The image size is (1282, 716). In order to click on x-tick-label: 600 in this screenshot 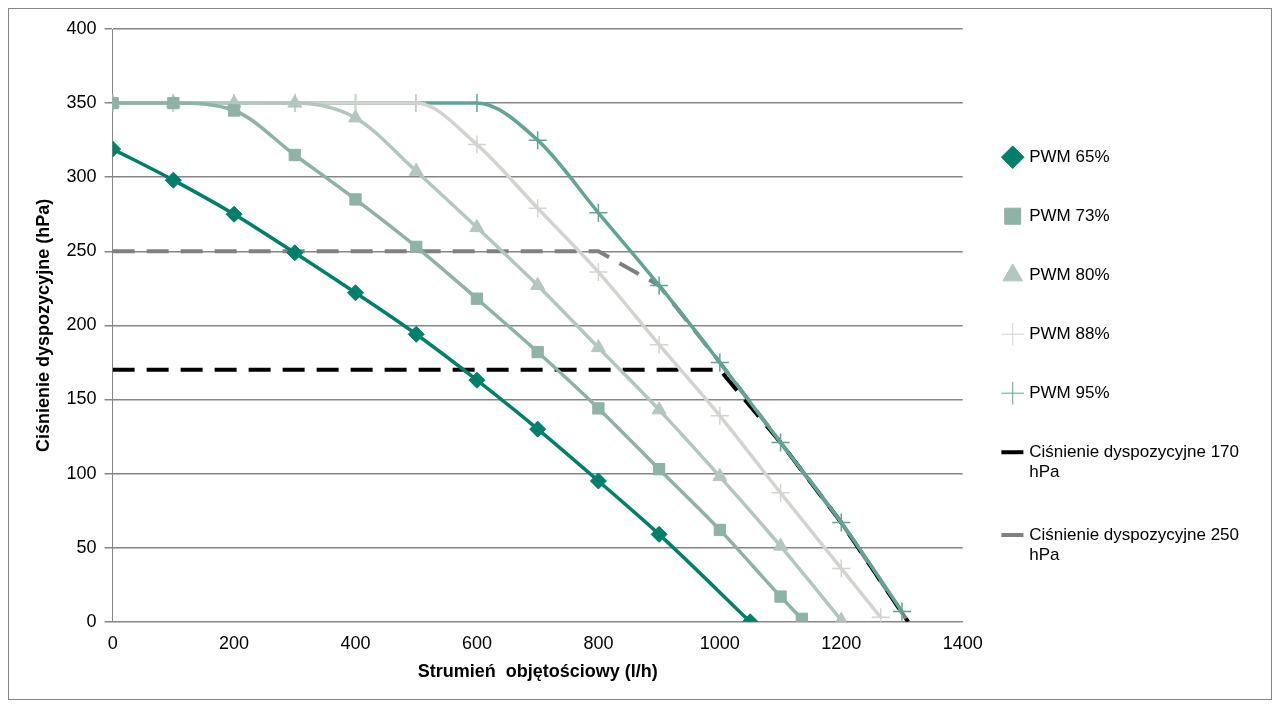, I will do `click(476, 642)`.